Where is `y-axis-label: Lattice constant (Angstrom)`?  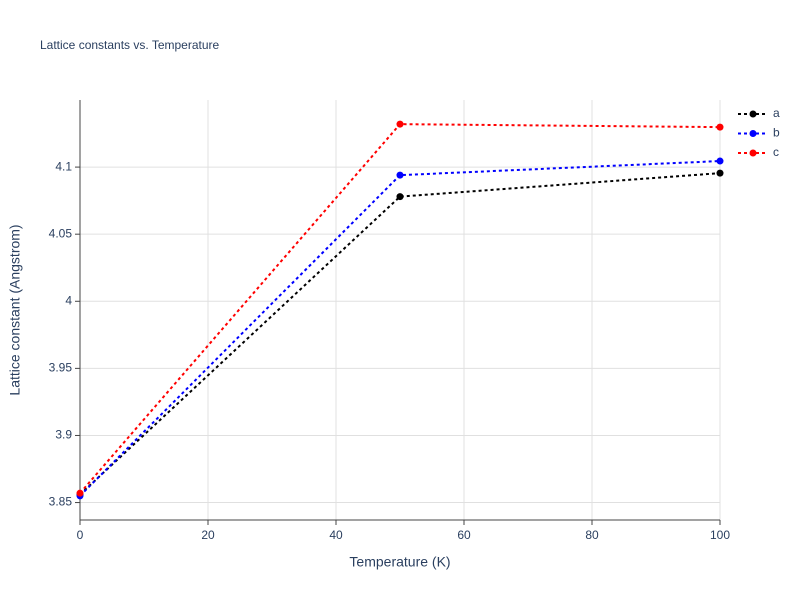
y-axis-label: Lattice constant (Angstrom) is located at coordinates (15, 309).